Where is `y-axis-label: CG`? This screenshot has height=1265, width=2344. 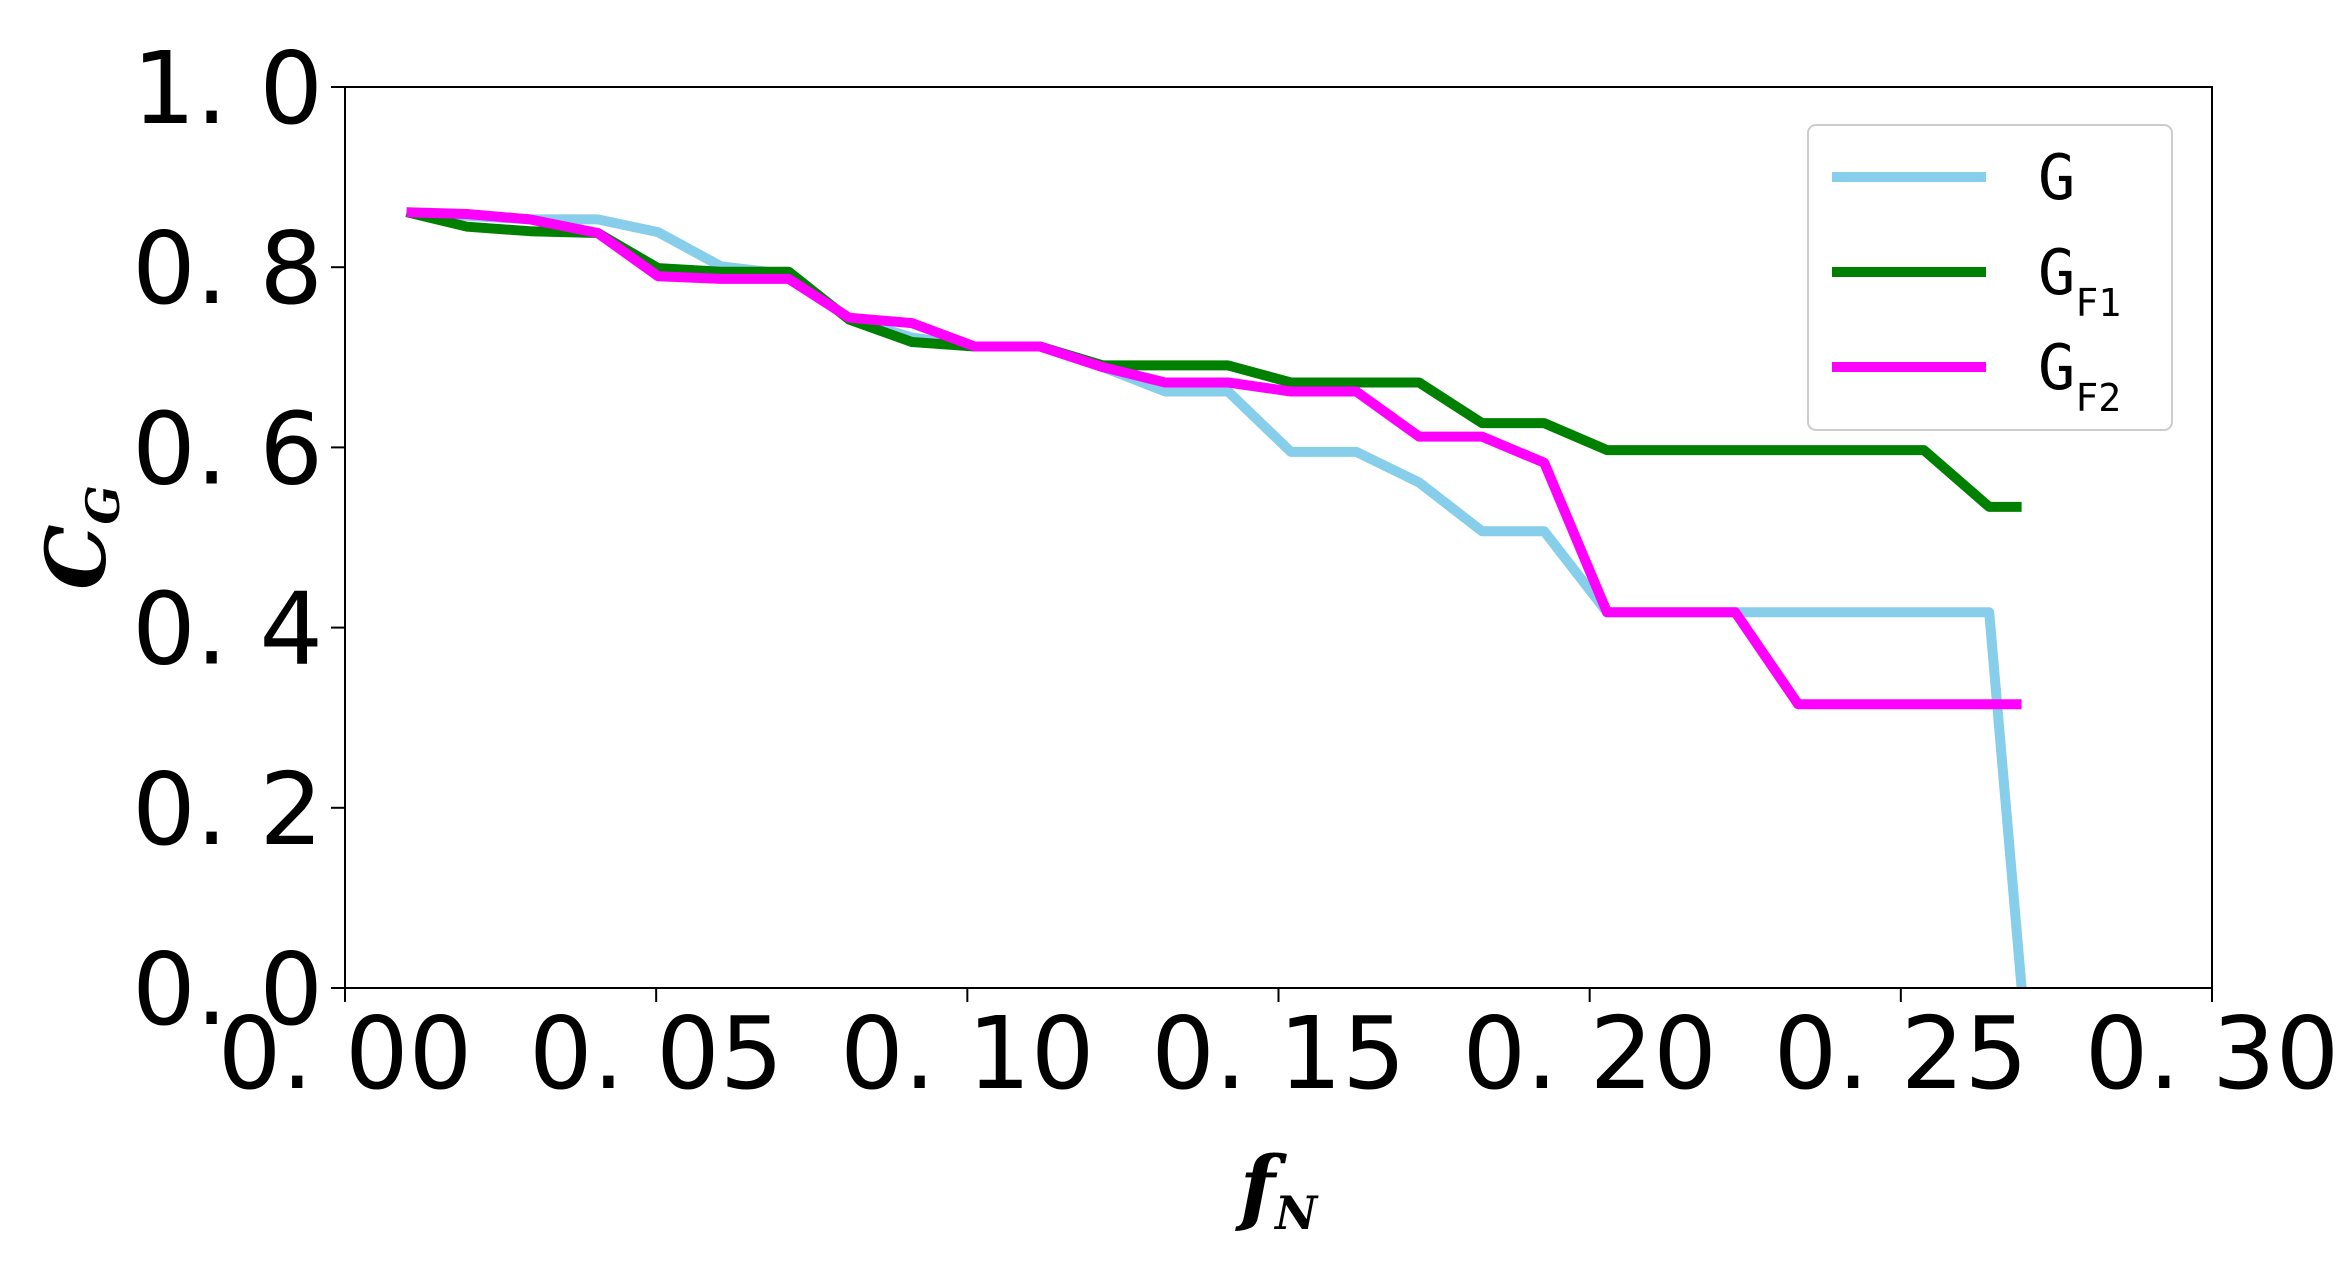
y-axis-label: CG is located at coordinates (79, 537).